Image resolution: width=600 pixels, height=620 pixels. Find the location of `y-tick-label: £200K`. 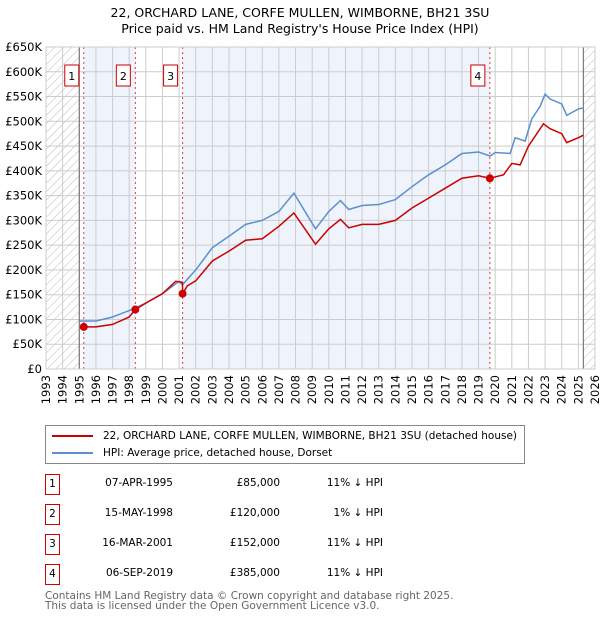

y-tick-label: £200K is located at coordinates (23, 270).